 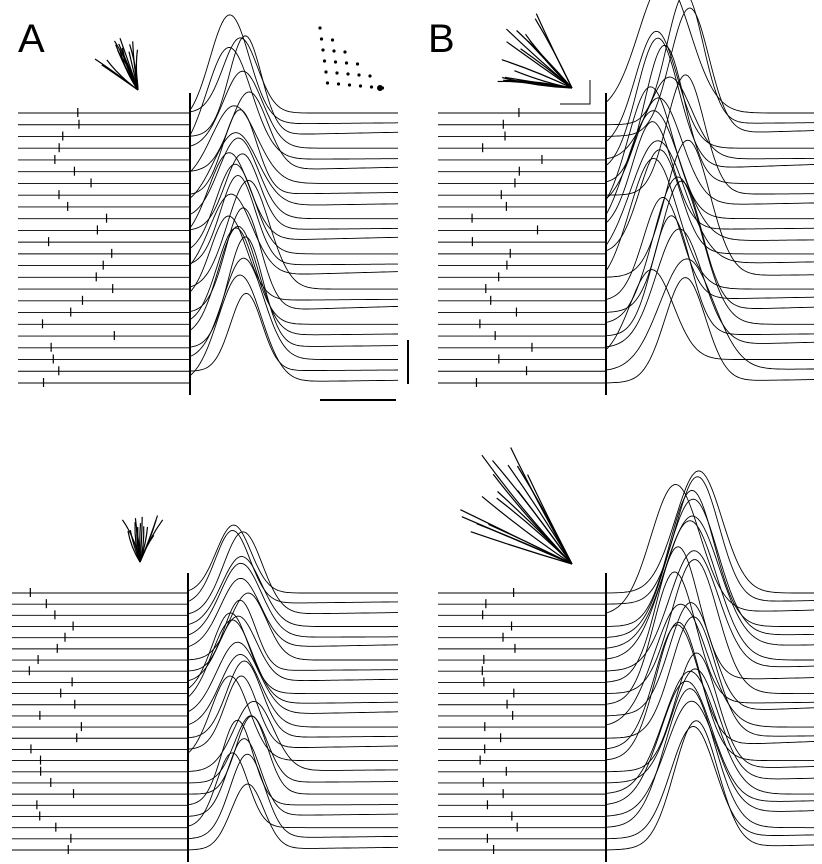 I want to click on panel-label-b: B, so click(x=441, y=39).